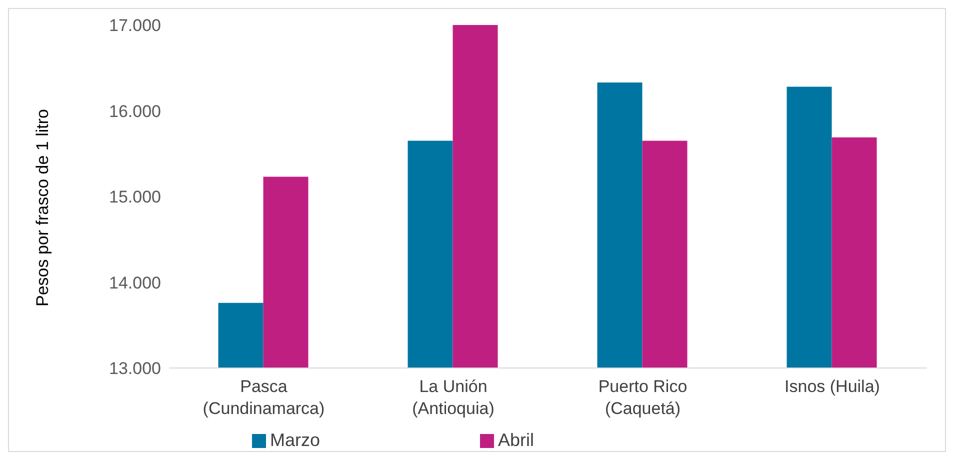 This screenshot has width=954, height=458. Describe the element at coordinates (263, 397) in the screenshot. I see `x-tick-label: Pasca (Cundinamarca)` at that location.